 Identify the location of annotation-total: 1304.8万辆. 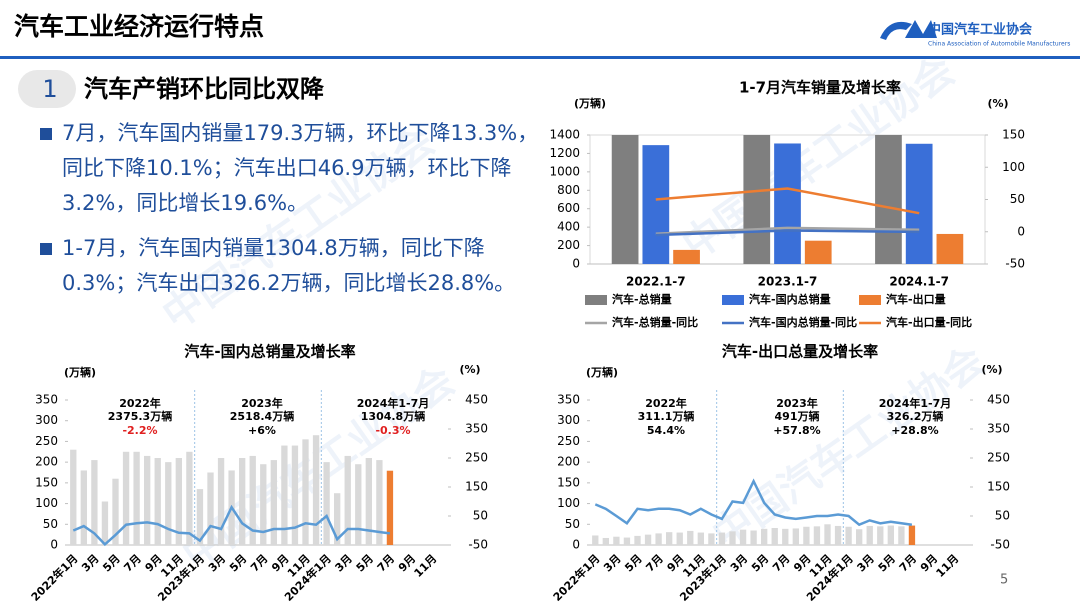
(393, 416).